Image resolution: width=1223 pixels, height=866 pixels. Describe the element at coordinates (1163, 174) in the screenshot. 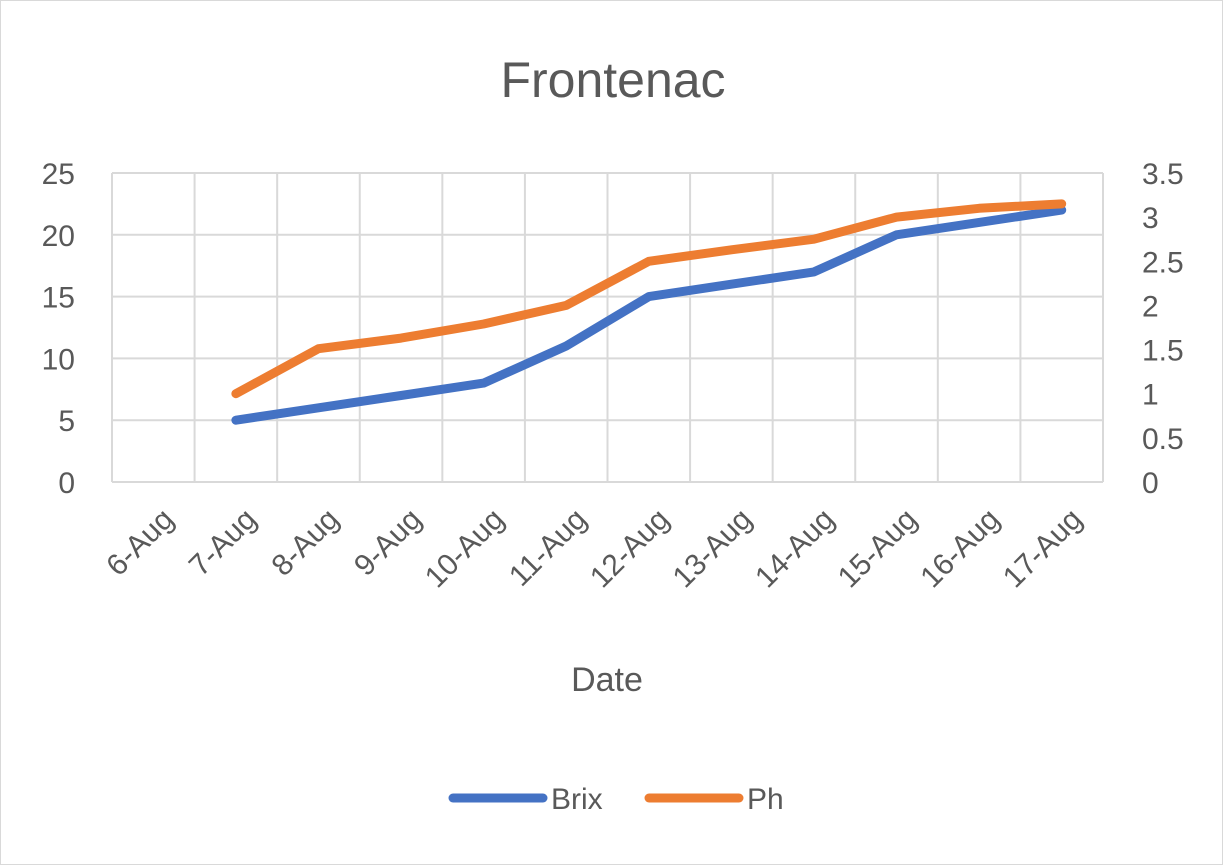

I see `secondary-y-tick-label: 3.5` at that location.